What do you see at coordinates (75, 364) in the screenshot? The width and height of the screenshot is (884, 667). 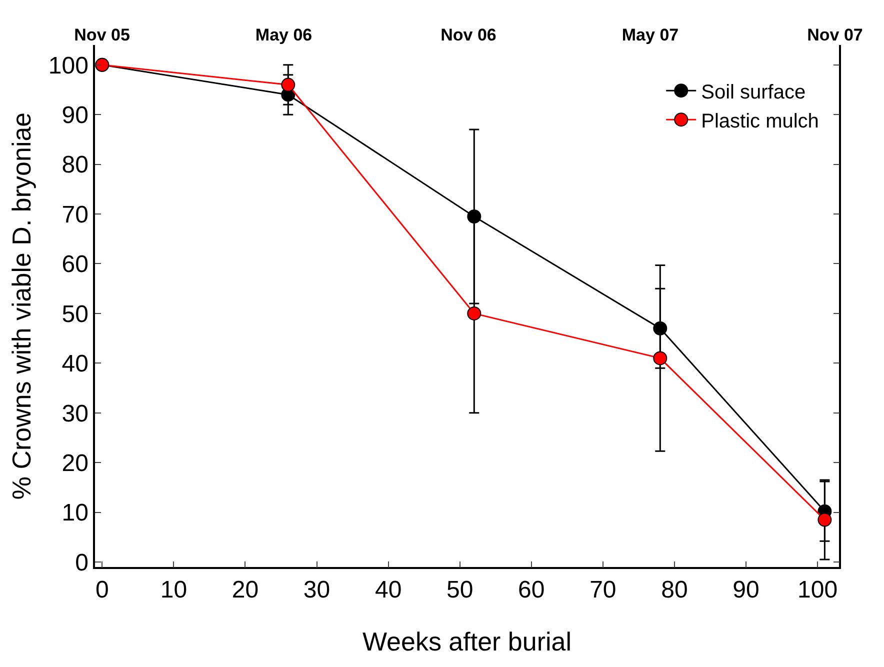 I see `y-tick-label: 40` at bounding box center [75, 364].